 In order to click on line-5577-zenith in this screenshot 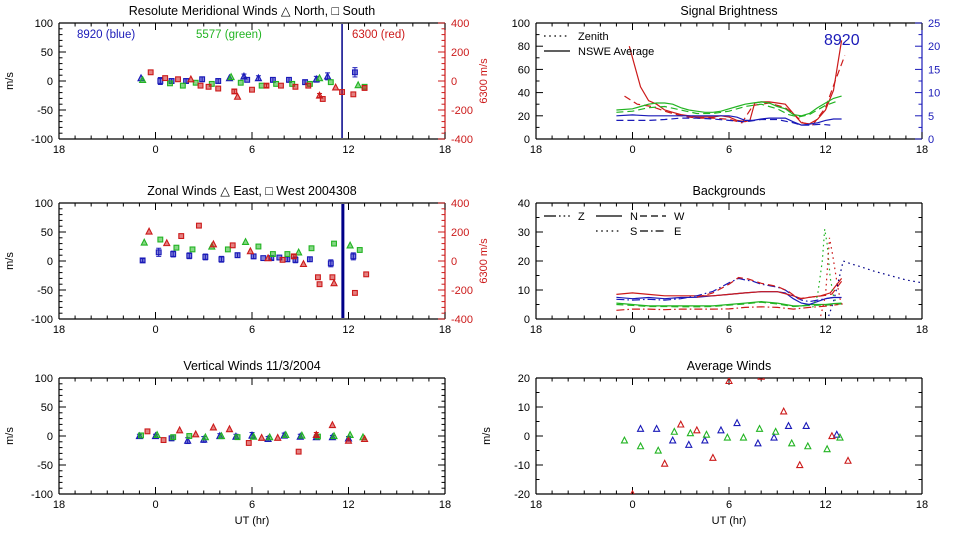, I will do `click(727, 109)`.